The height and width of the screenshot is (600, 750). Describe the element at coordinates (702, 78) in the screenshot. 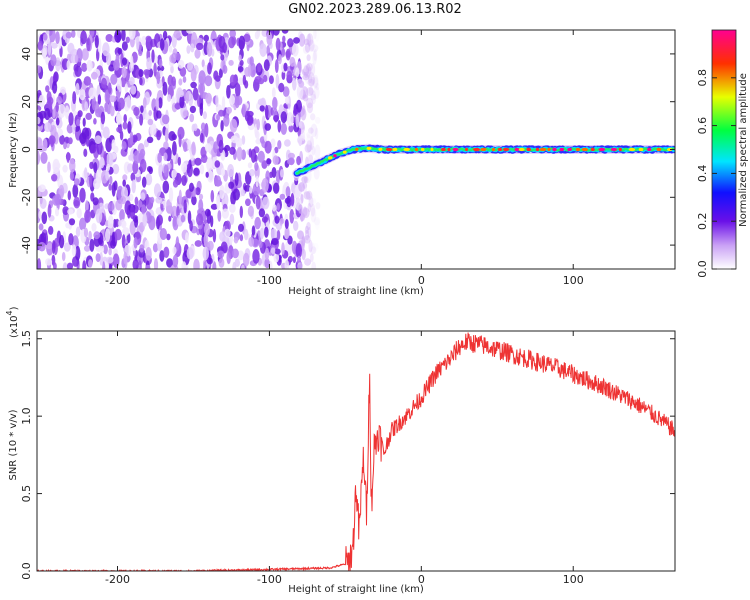

I see `colorbar-tick-label: 0.8` at that location.